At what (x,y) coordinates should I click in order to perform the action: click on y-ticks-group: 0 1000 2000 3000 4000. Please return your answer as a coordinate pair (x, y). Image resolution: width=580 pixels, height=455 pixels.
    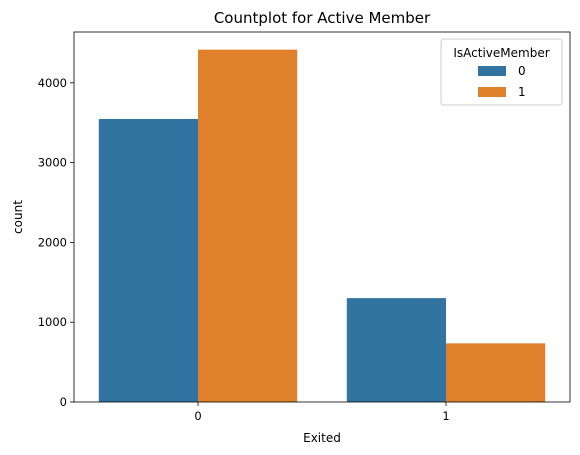
    Looking at the image, I should click on (56, 242).